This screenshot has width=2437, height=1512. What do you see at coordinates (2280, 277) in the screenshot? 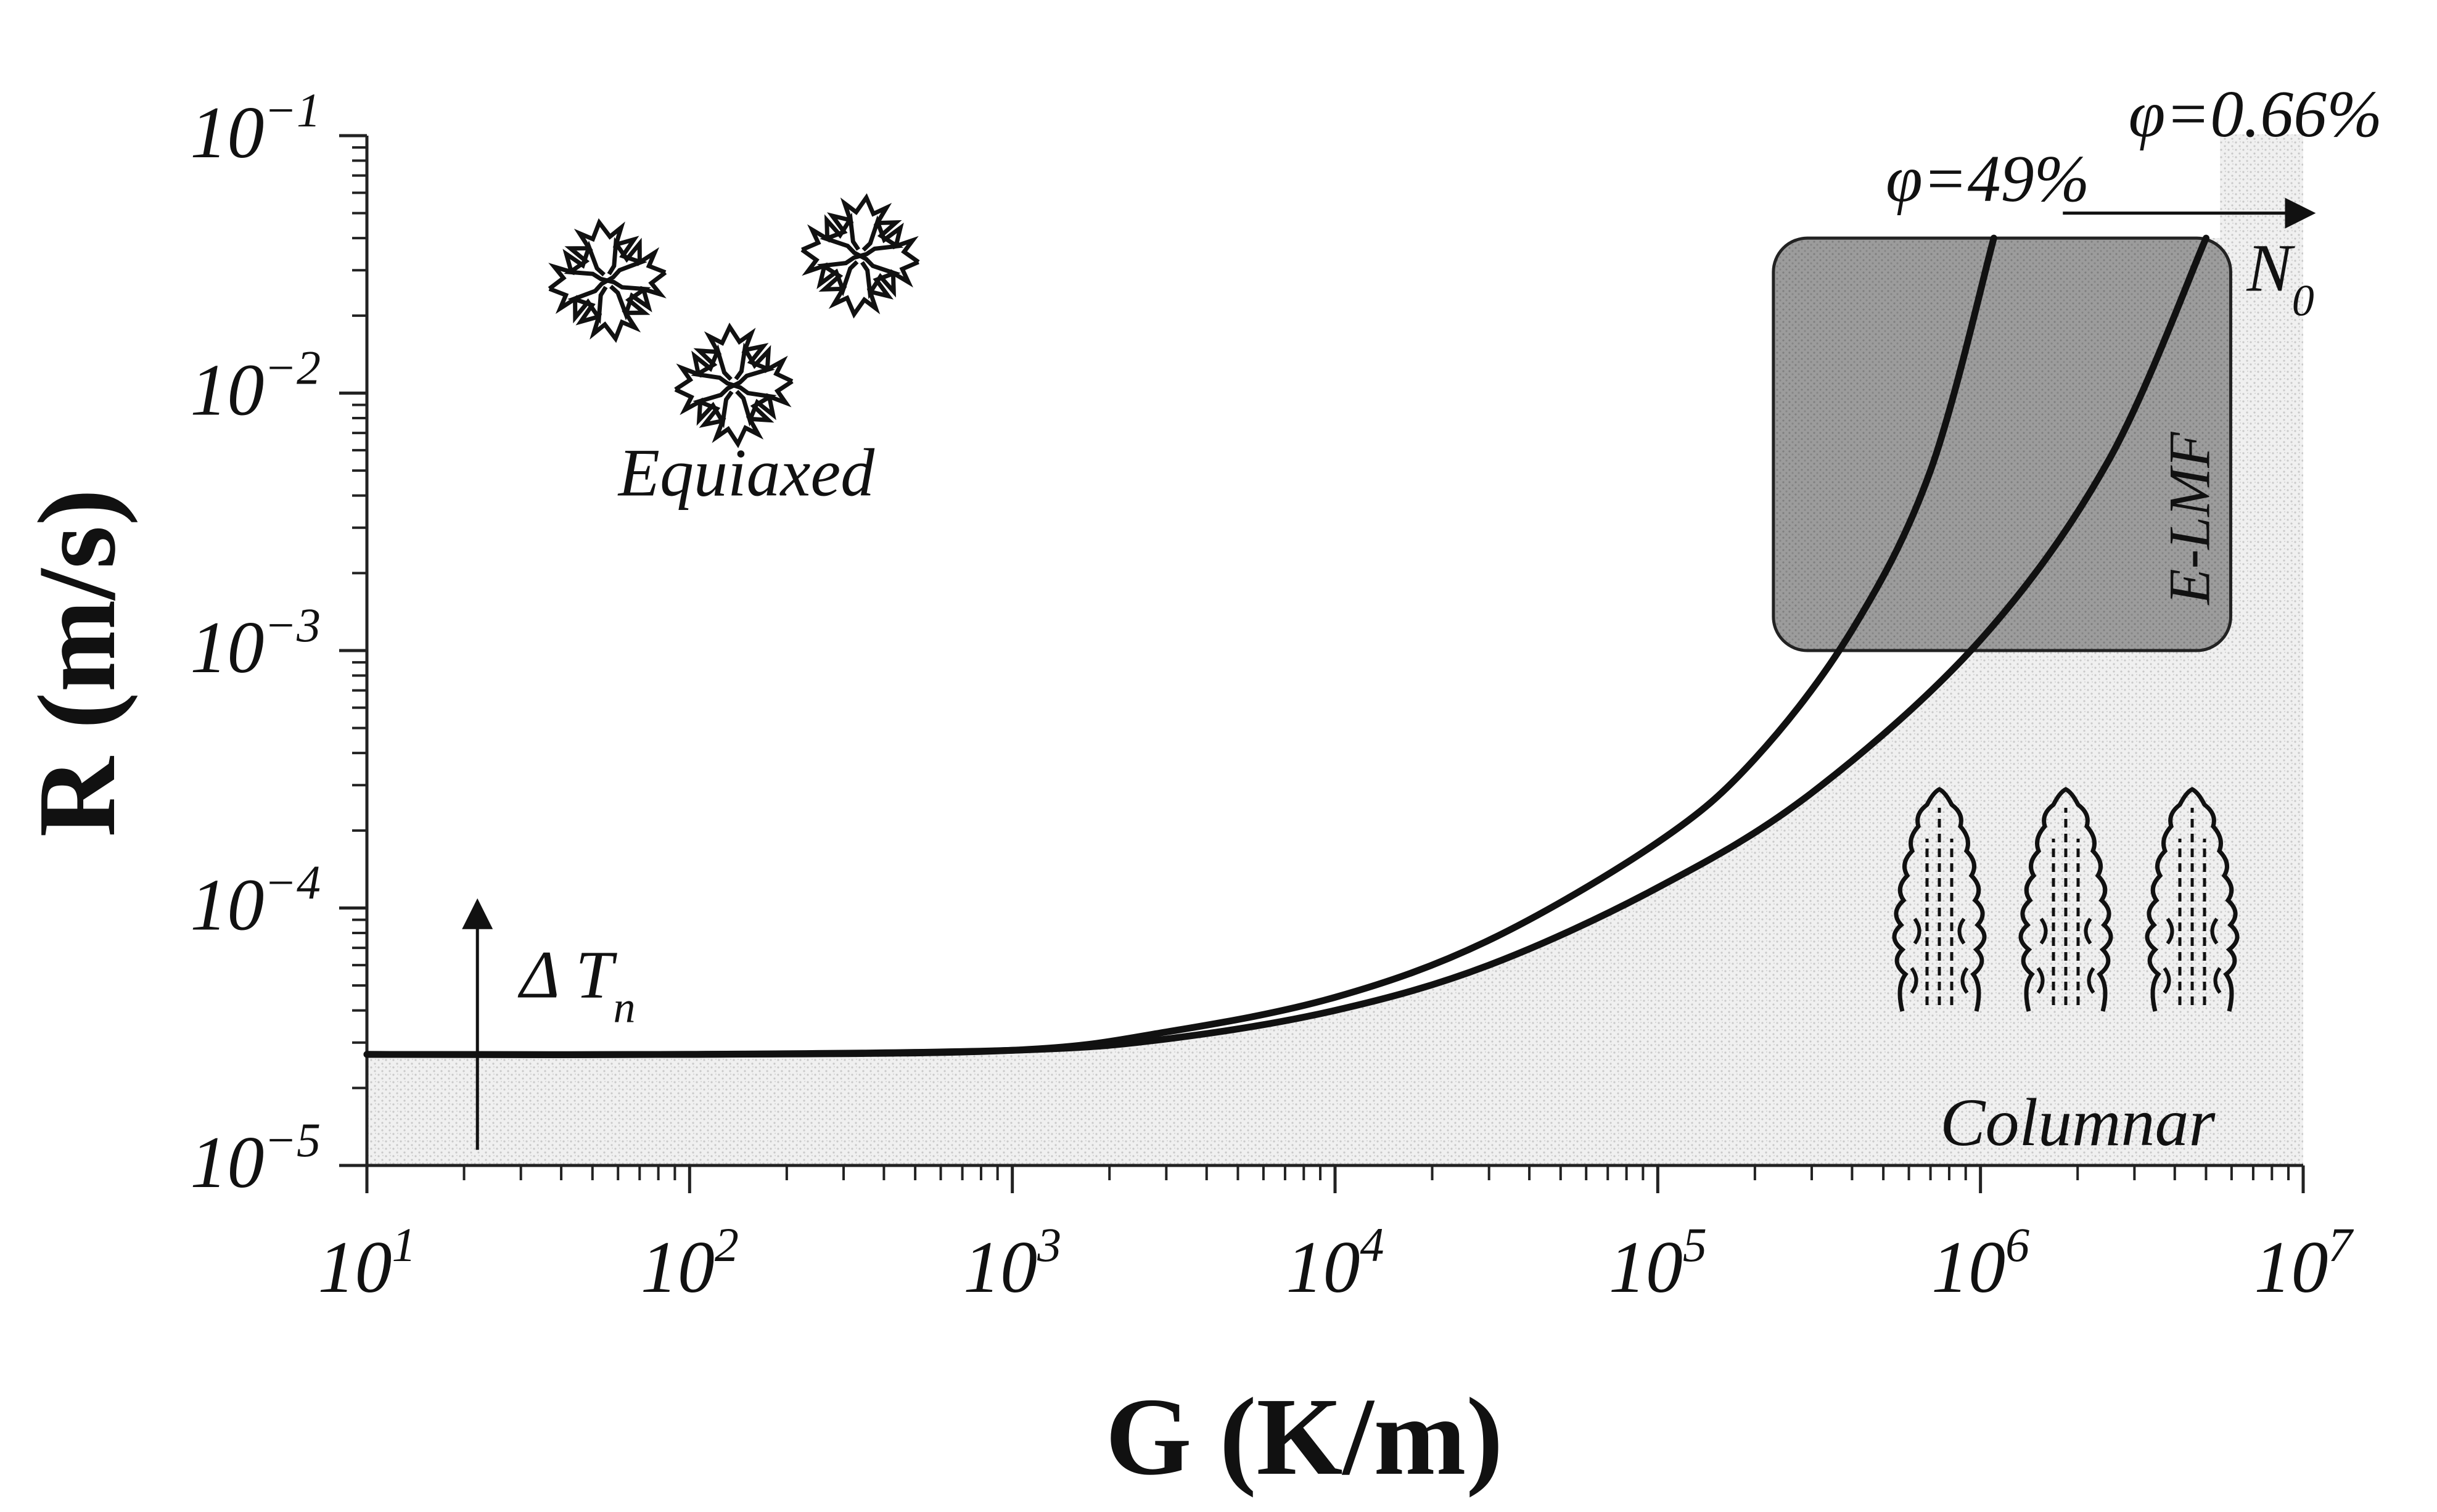
I see `annotation-label: N0` at bounding box center [2280, 277].